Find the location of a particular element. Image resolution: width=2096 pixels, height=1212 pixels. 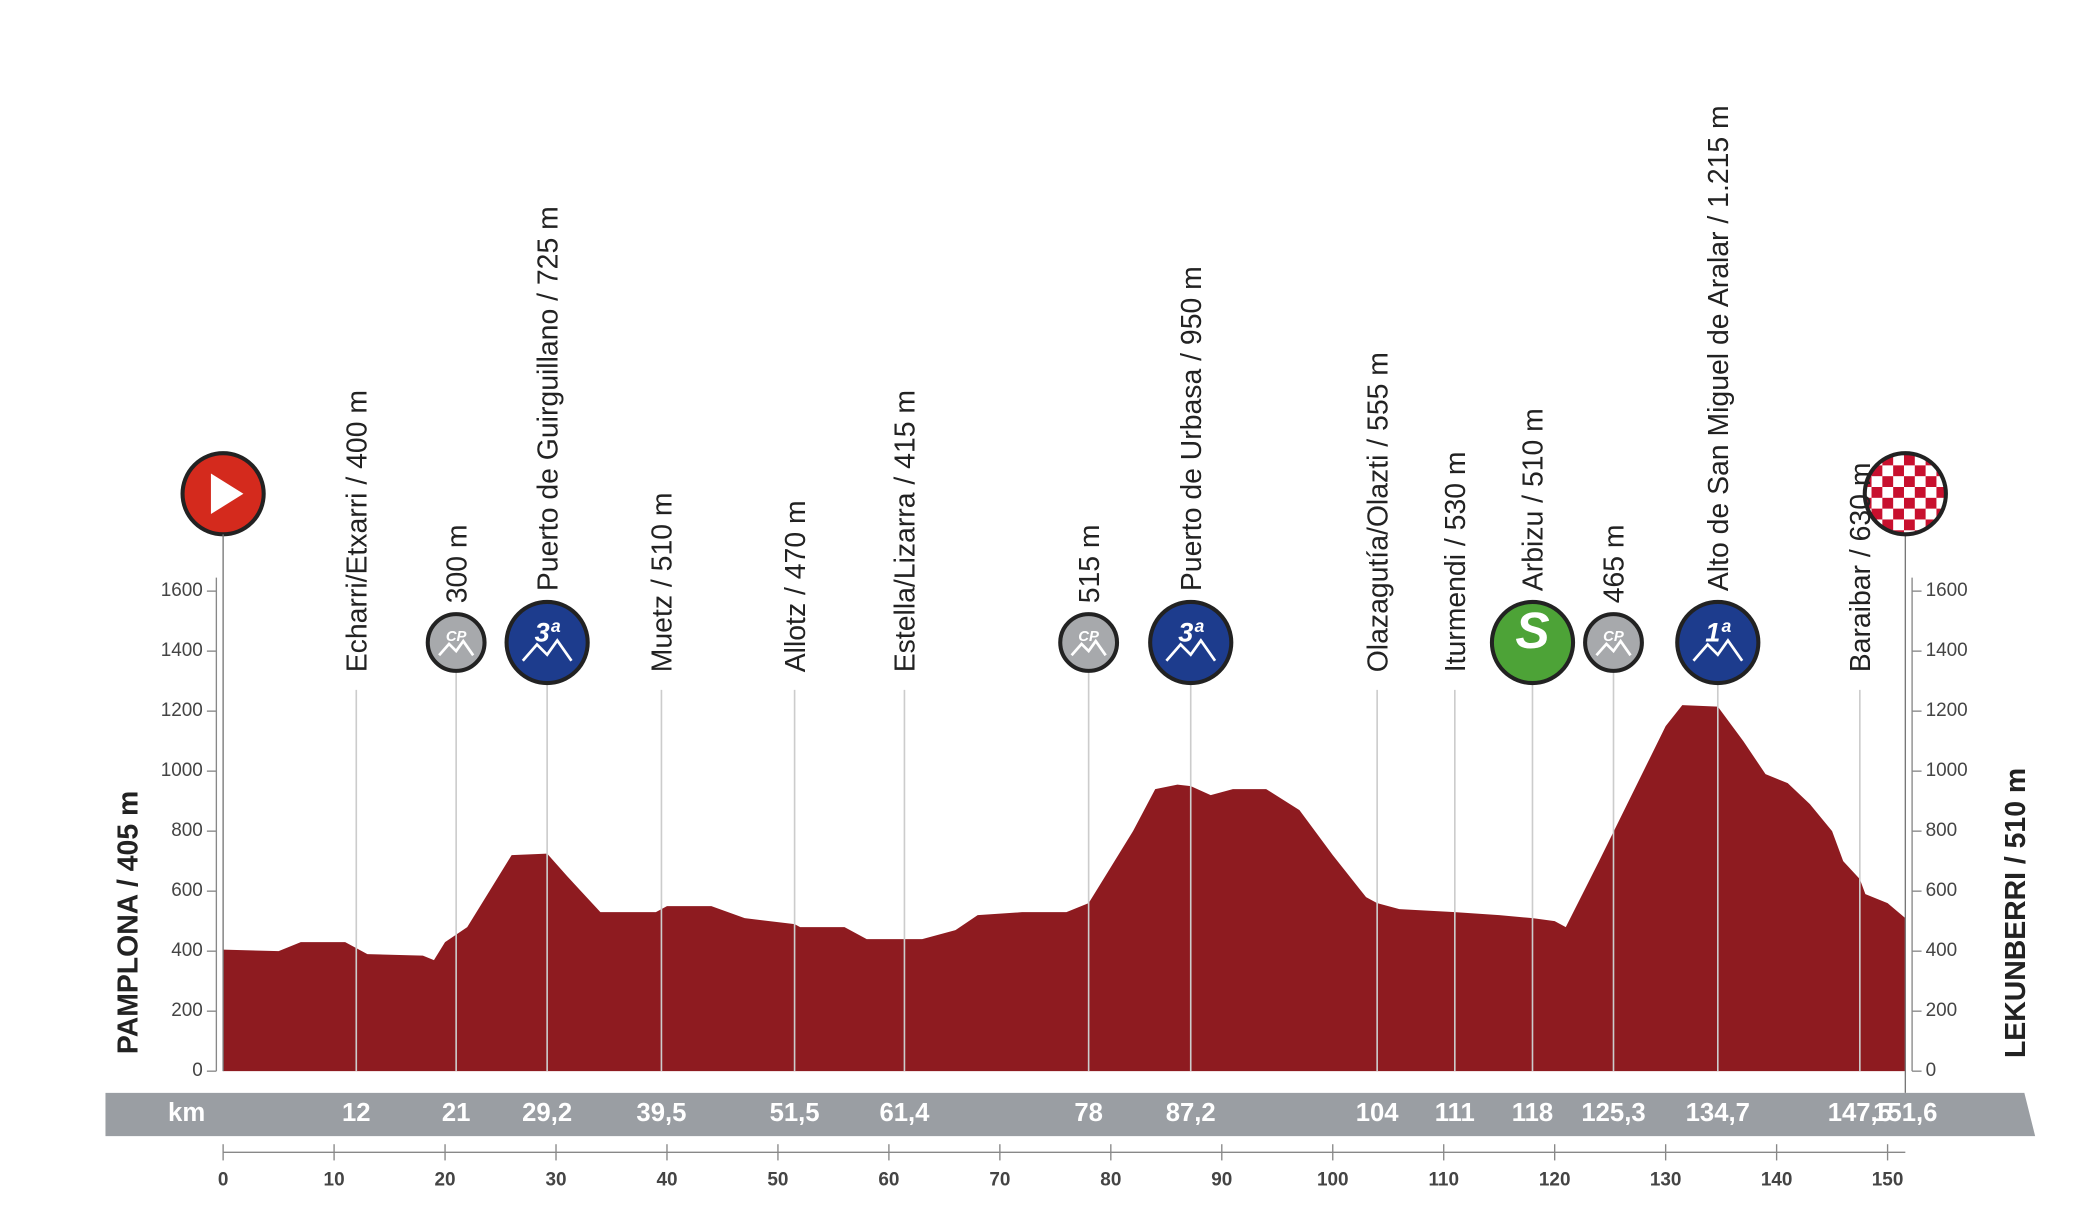

waypoint-label: Estella/Lizarra / 415 m is located at coordinates (906, 531).